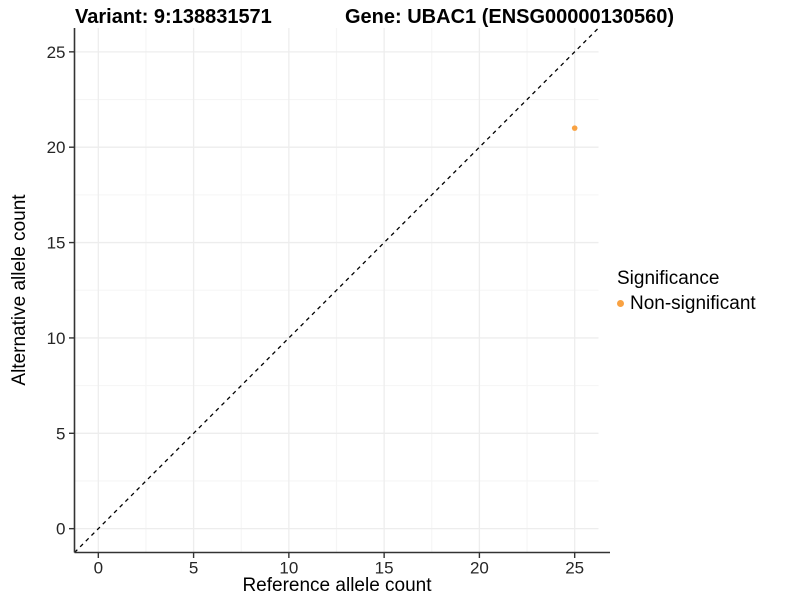 This screenshot has width=800, height=600. I want to click on x-tick-label: 25, so click(574, 568).